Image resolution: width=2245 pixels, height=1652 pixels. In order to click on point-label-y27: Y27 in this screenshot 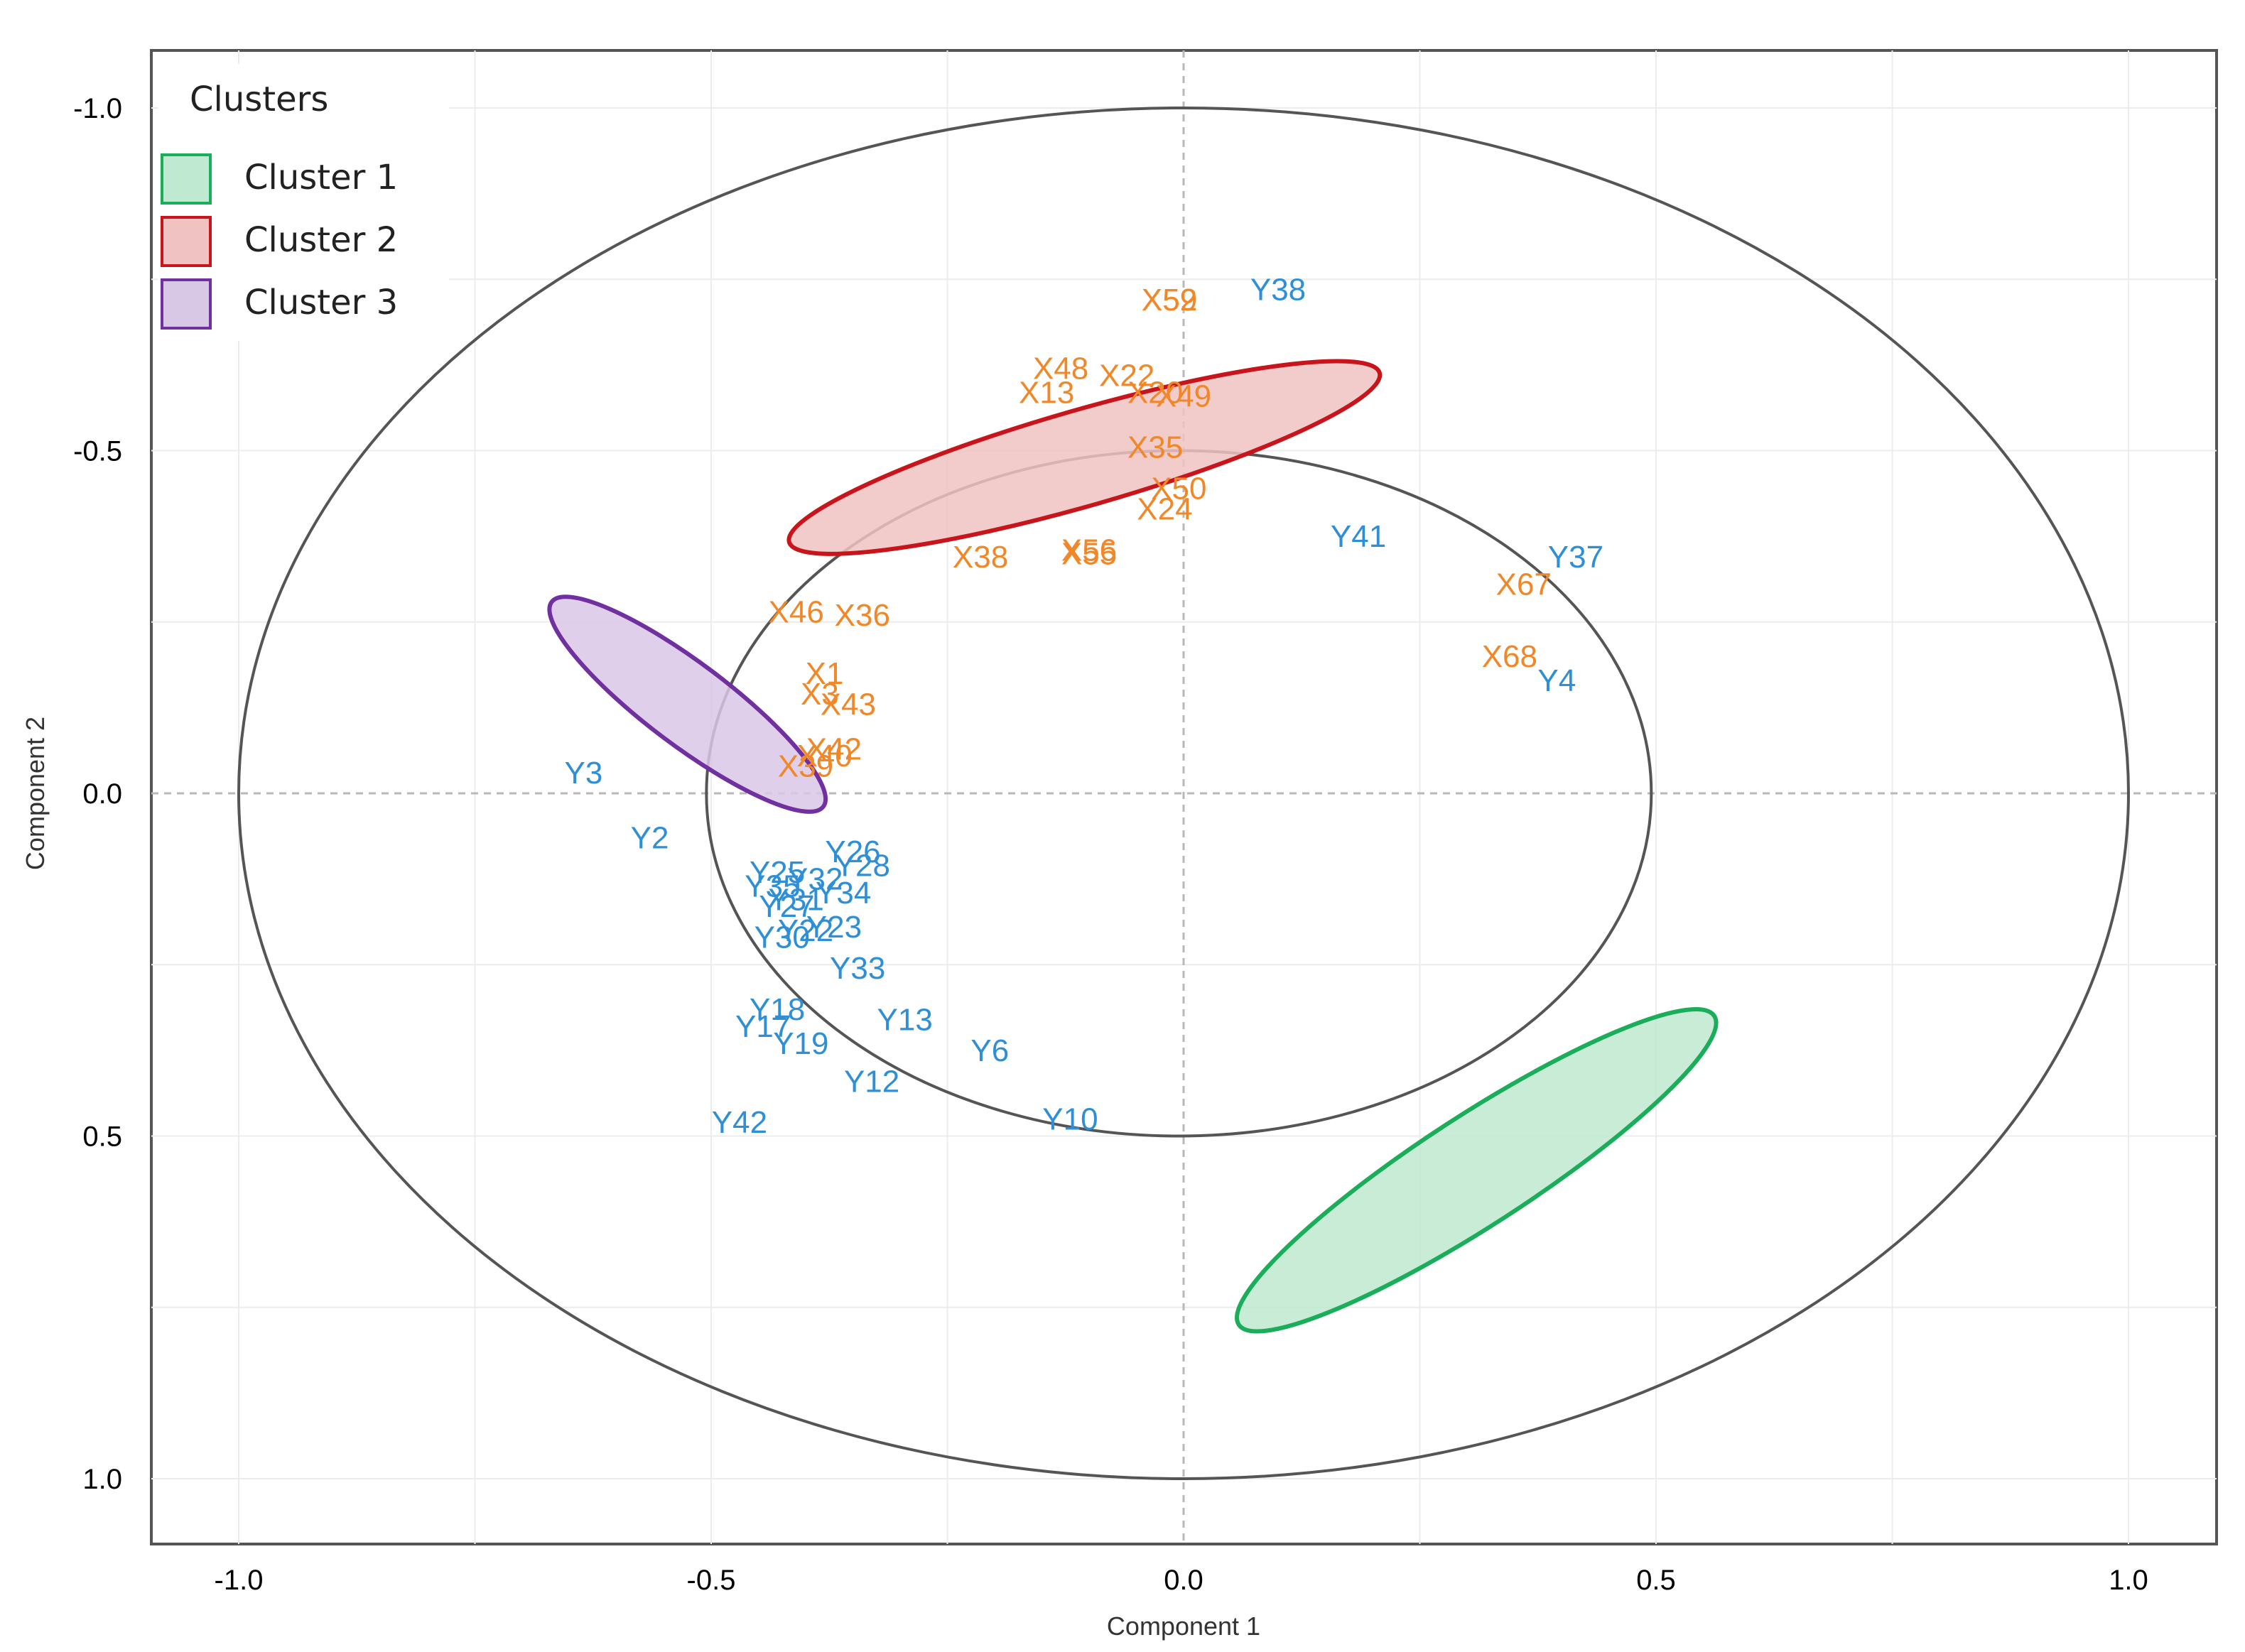, I will do `click(786, 906)`.